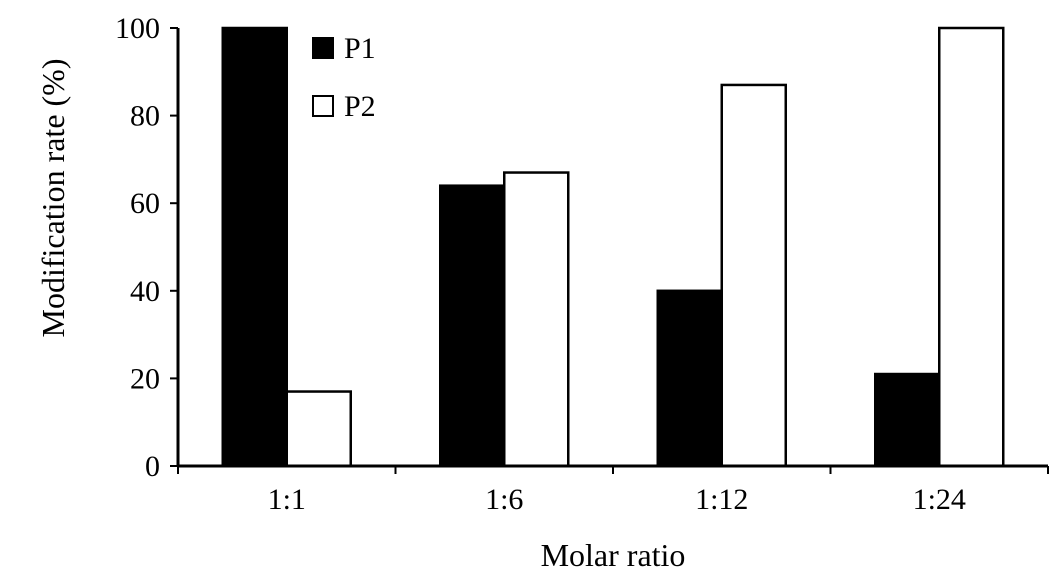 The image size is (1063, 584). I want to click on legend-label-p2: P2, so click(360, 106).